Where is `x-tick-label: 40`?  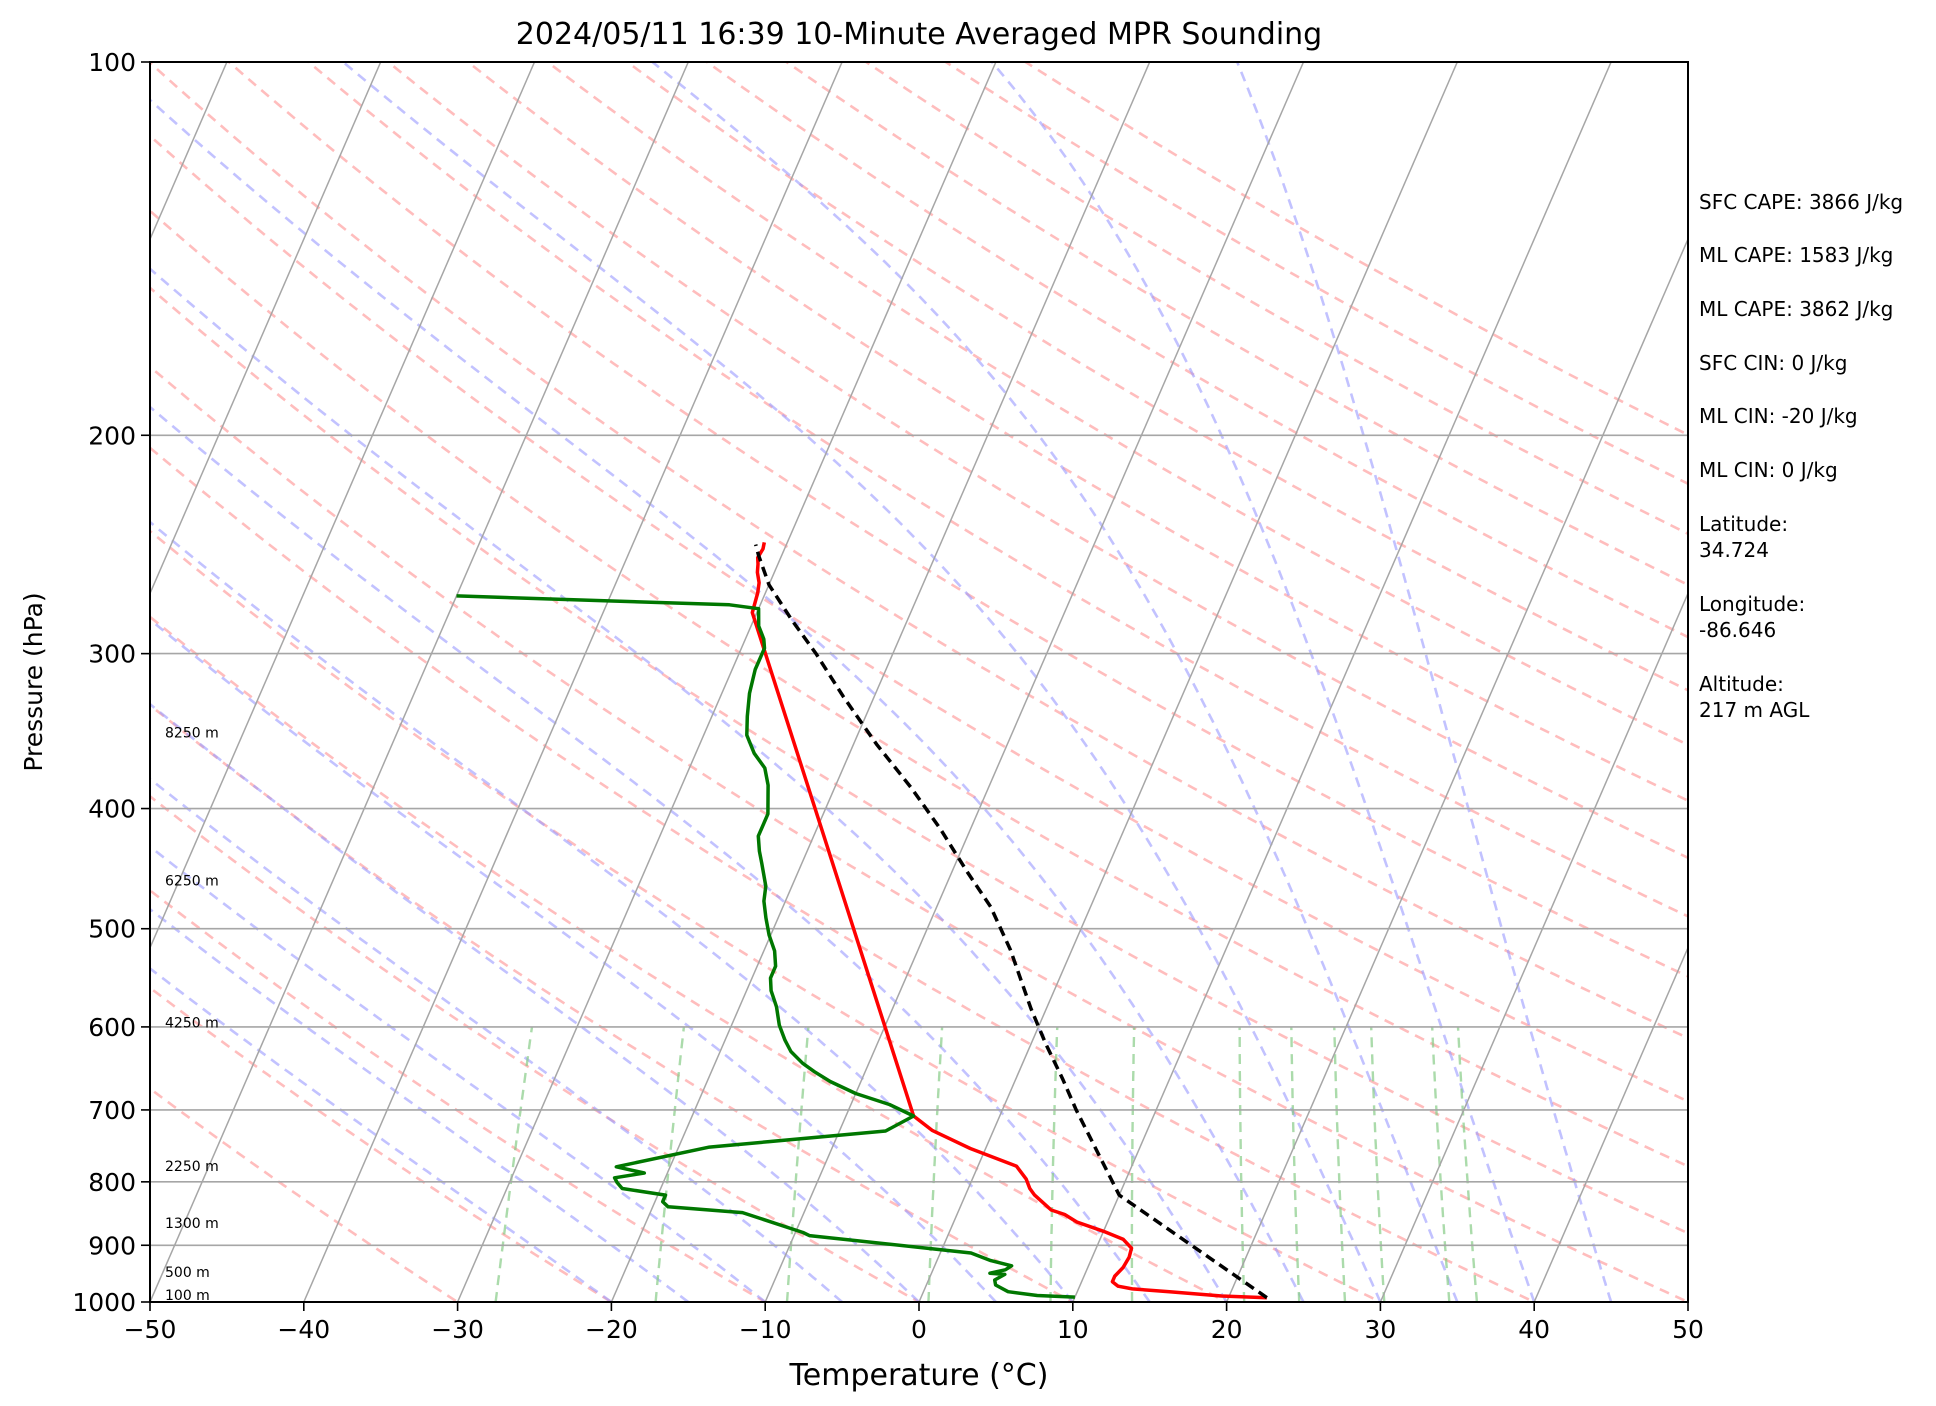 x-tick-label: 40 is located at coordinates (1534, 1329).